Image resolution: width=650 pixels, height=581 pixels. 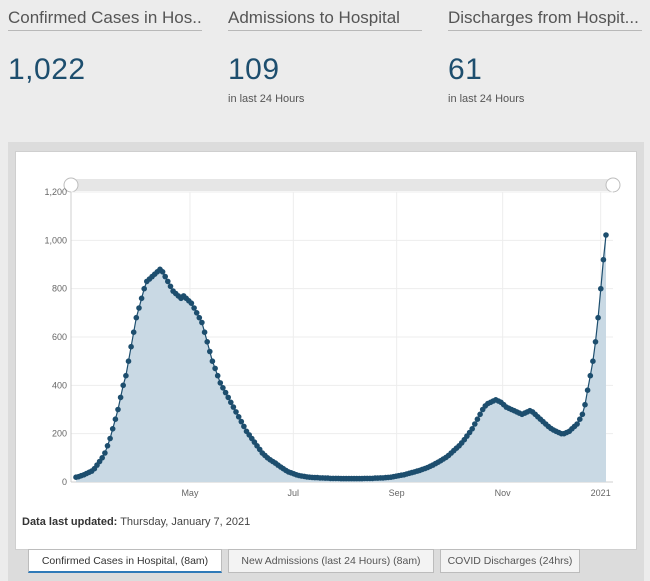 I want to click on x-tick-label: Jul, so click(x=294, y=493).